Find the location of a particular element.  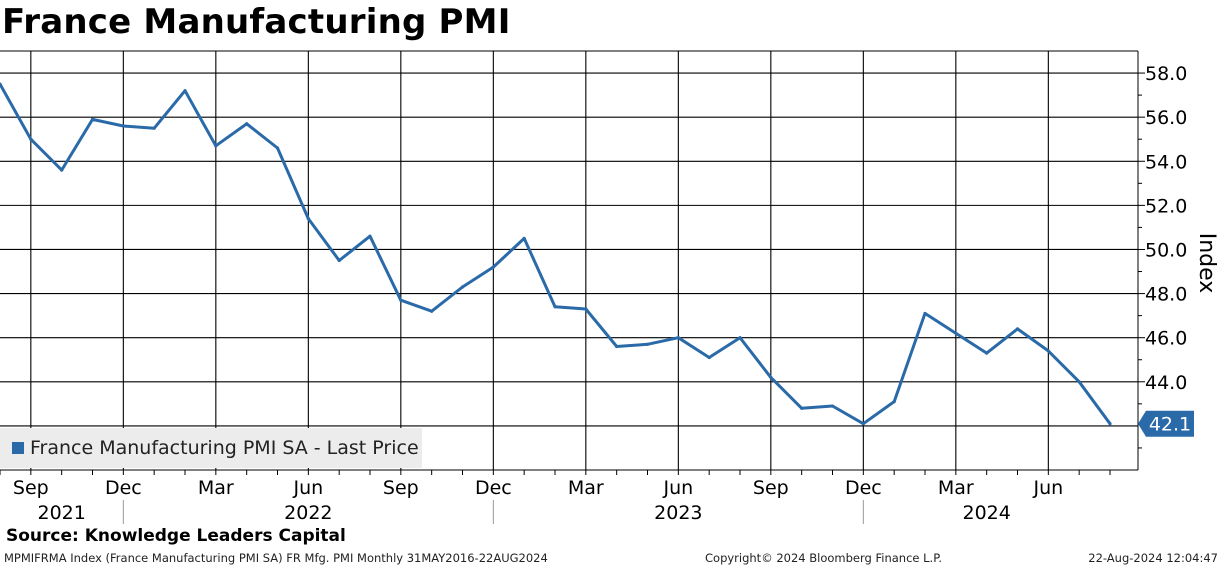

y-tick-label: 52.0 is located at coordinates (1166, 206).